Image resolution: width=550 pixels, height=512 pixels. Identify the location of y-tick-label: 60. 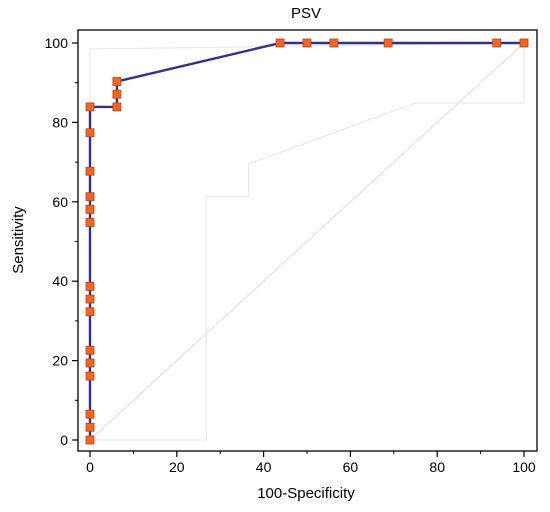
(60, 202).